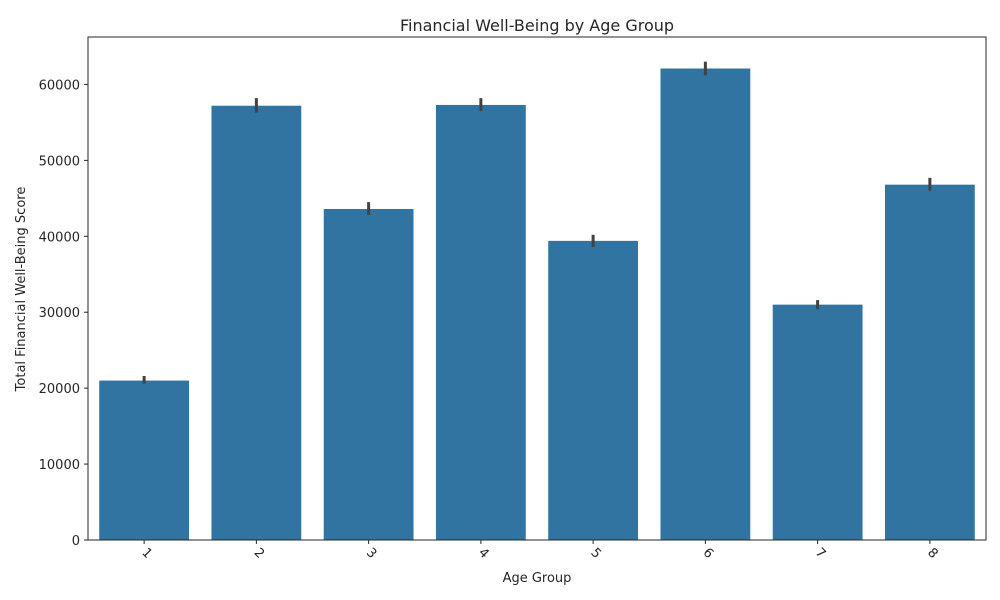 The height and width of the screenshot is (600, 1000). I want to click on x-tick-label-1: 1, so click(146, 553).